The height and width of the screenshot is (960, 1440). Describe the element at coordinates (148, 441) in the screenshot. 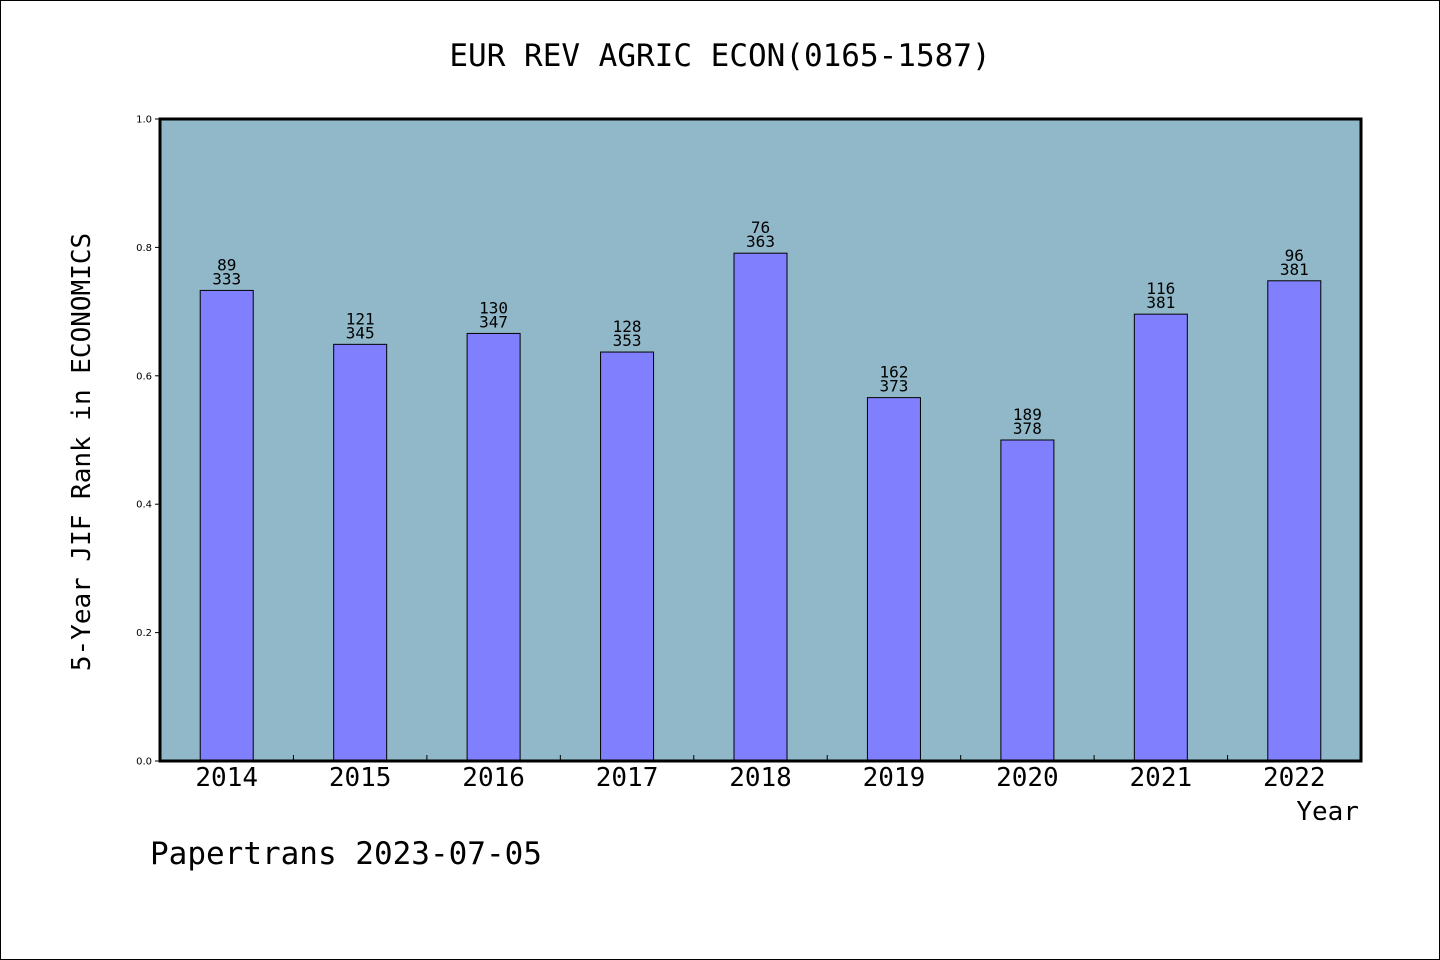

I see `y-axis-ticks: 0.0 0.2 0.4 0.6 0.8 1.0` at that location.